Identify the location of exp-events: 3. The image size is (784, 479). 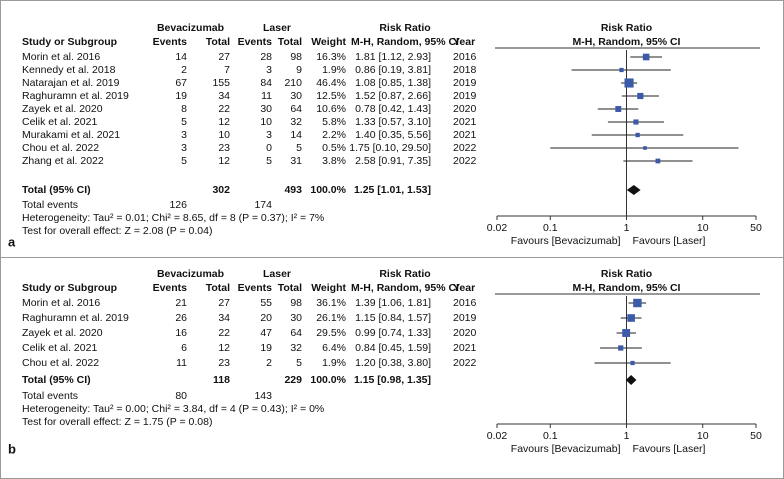
(184, 135).